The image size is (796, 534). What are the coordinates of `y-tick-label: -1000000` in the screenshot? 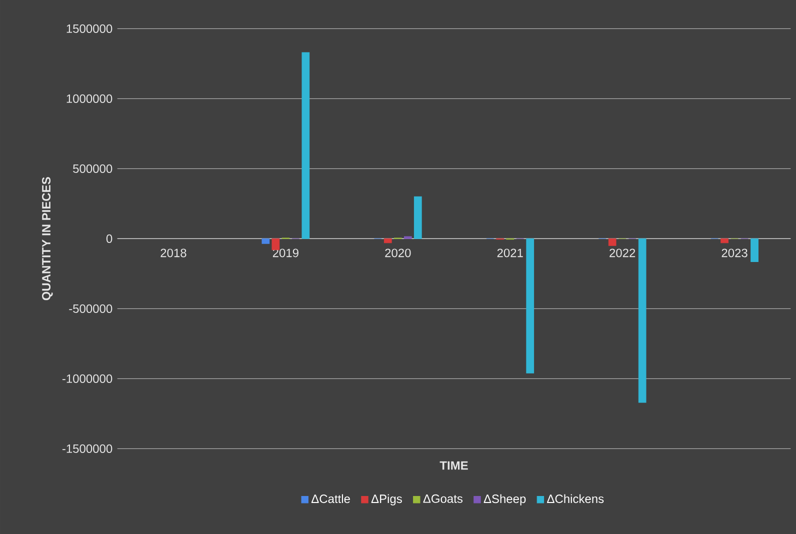 It's located at (87, 378).